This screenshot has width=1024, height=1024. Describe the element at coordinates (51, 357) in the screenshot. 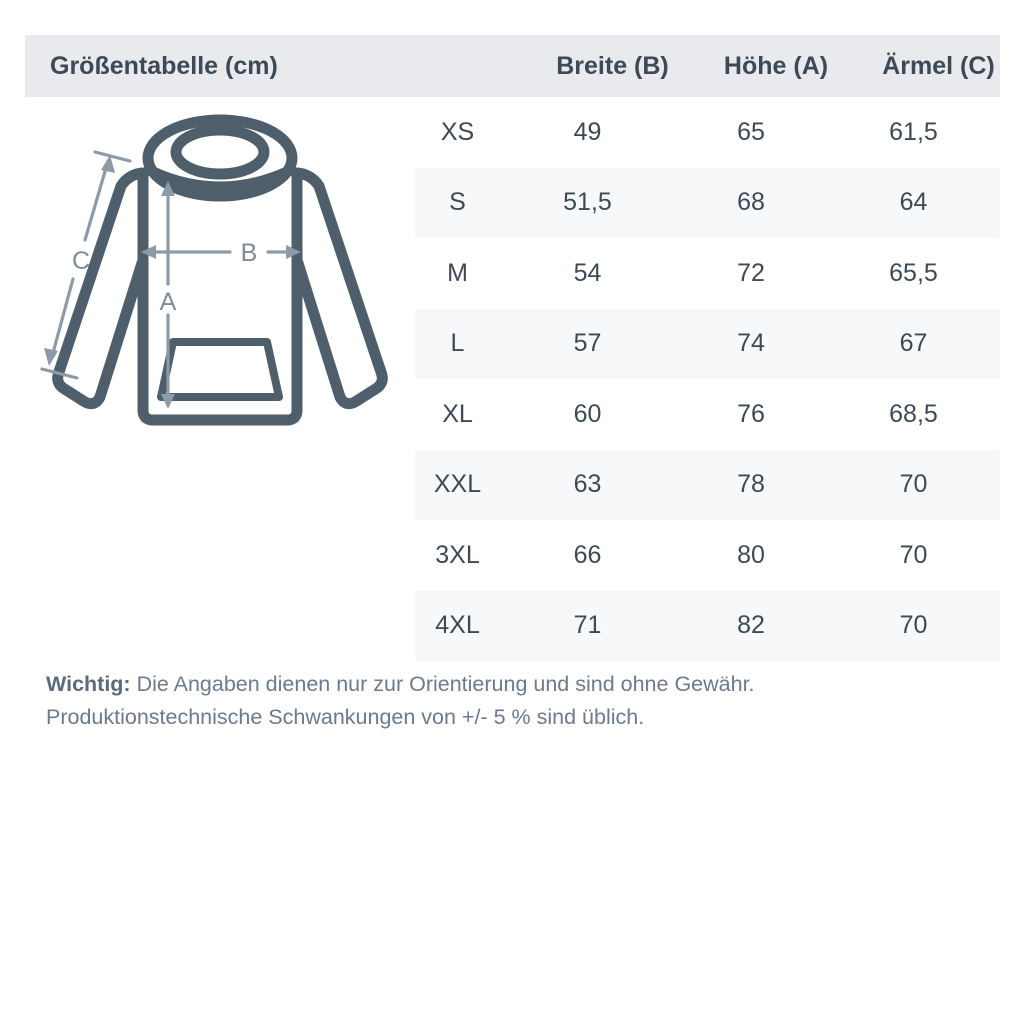

I see `arrowhead-c-bottom` at that location.